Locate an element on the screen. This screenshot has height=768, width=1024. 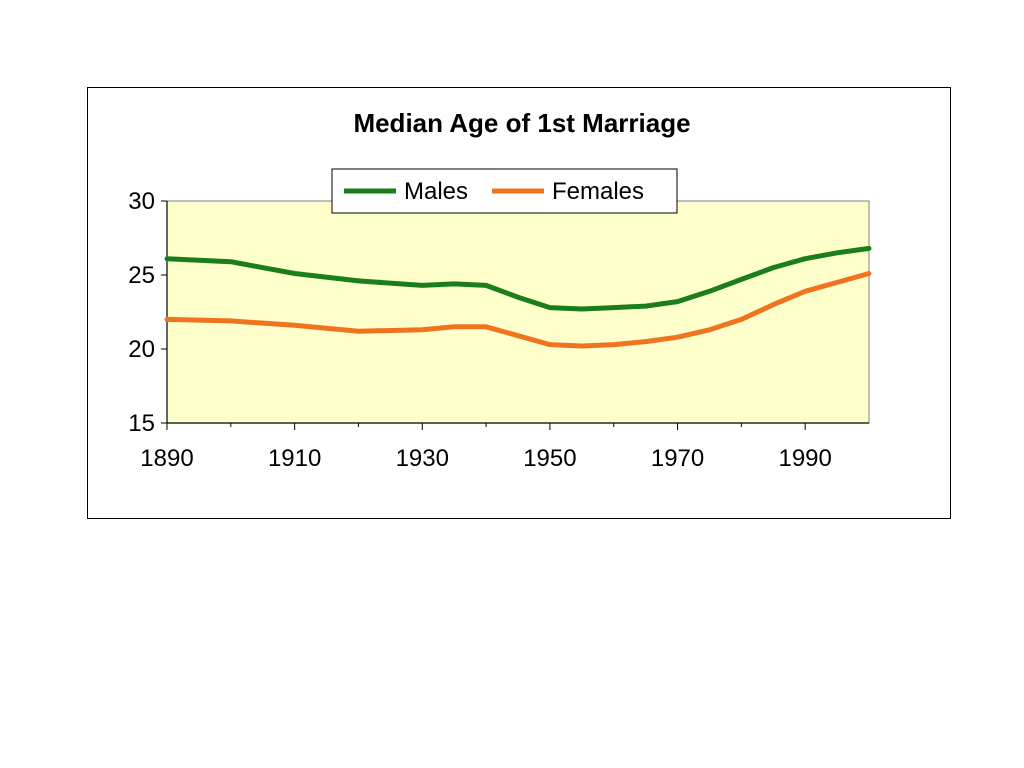
series-line-females is located at coordinates (518, 310).